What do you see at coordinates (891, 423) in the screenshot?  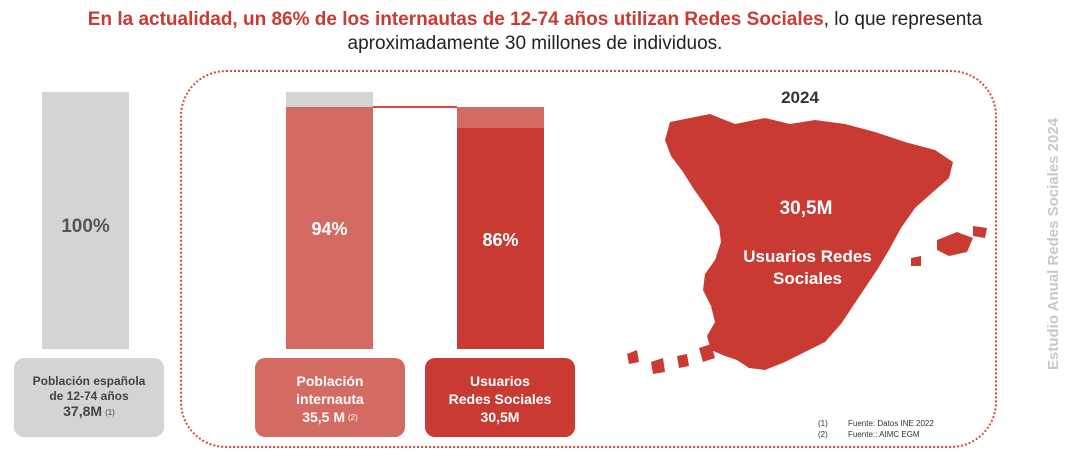 I see `source-text: Fuente: Datos INE 2022` at bounding box center [891, 423].